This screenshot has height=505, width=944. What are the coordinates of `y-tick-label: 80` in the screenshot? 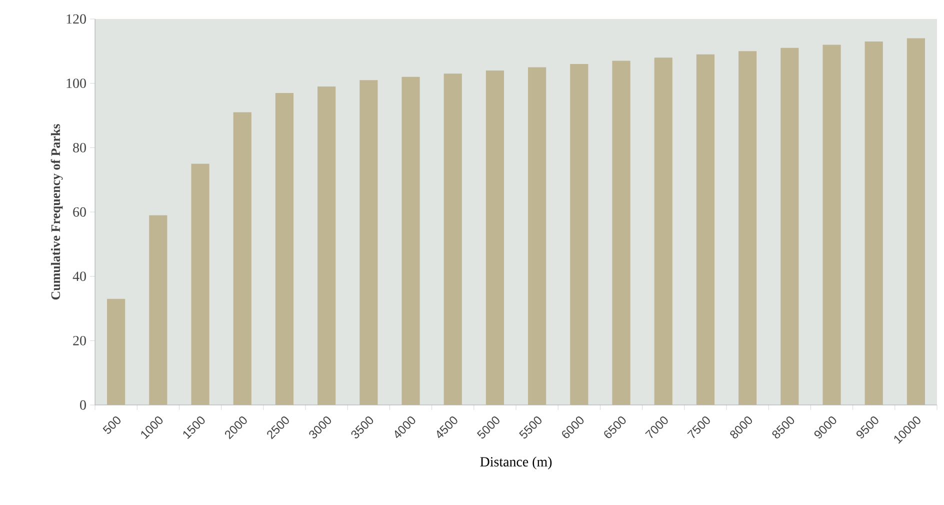 It's located at (79, 147).